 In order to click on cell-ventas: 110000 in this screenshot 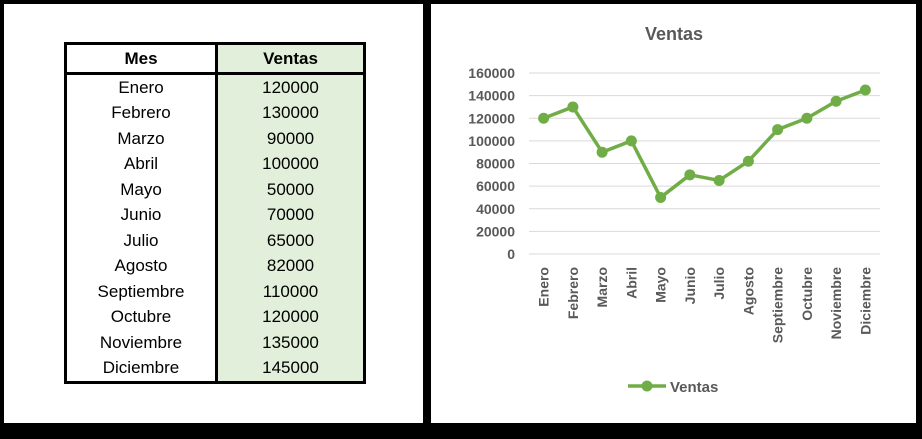, I will do `click(290, 292)`.